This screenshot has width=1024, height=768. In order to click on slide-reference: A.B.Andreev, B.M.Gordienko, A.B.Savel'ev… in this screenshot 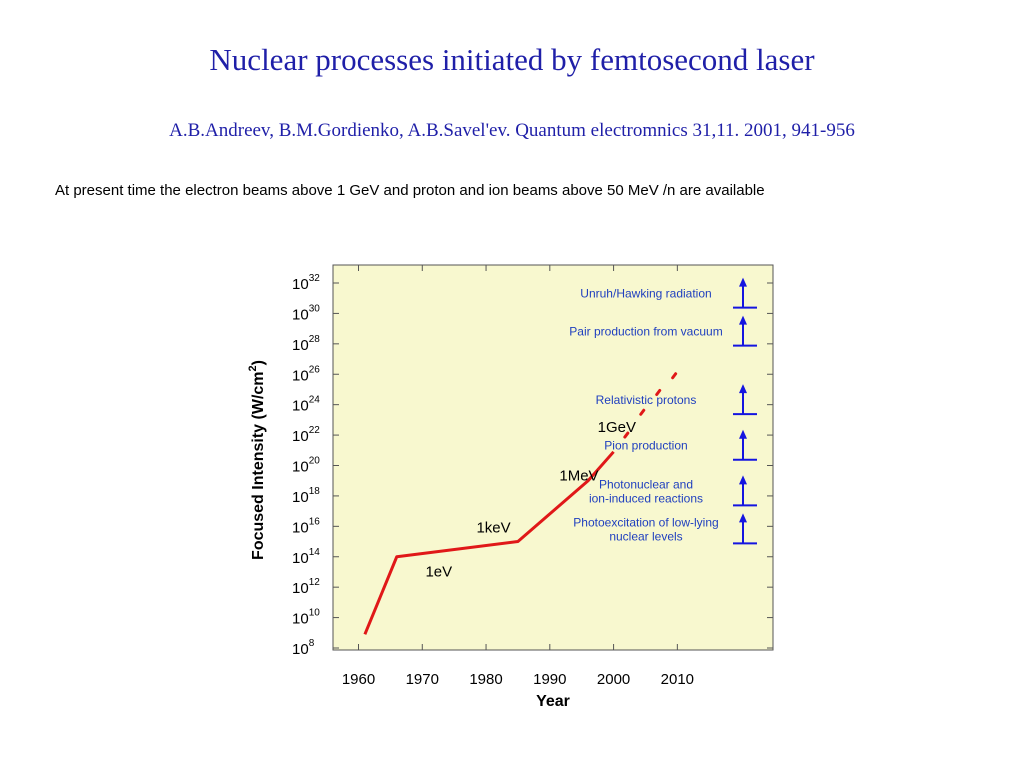, I will do `click(512, 130)`.